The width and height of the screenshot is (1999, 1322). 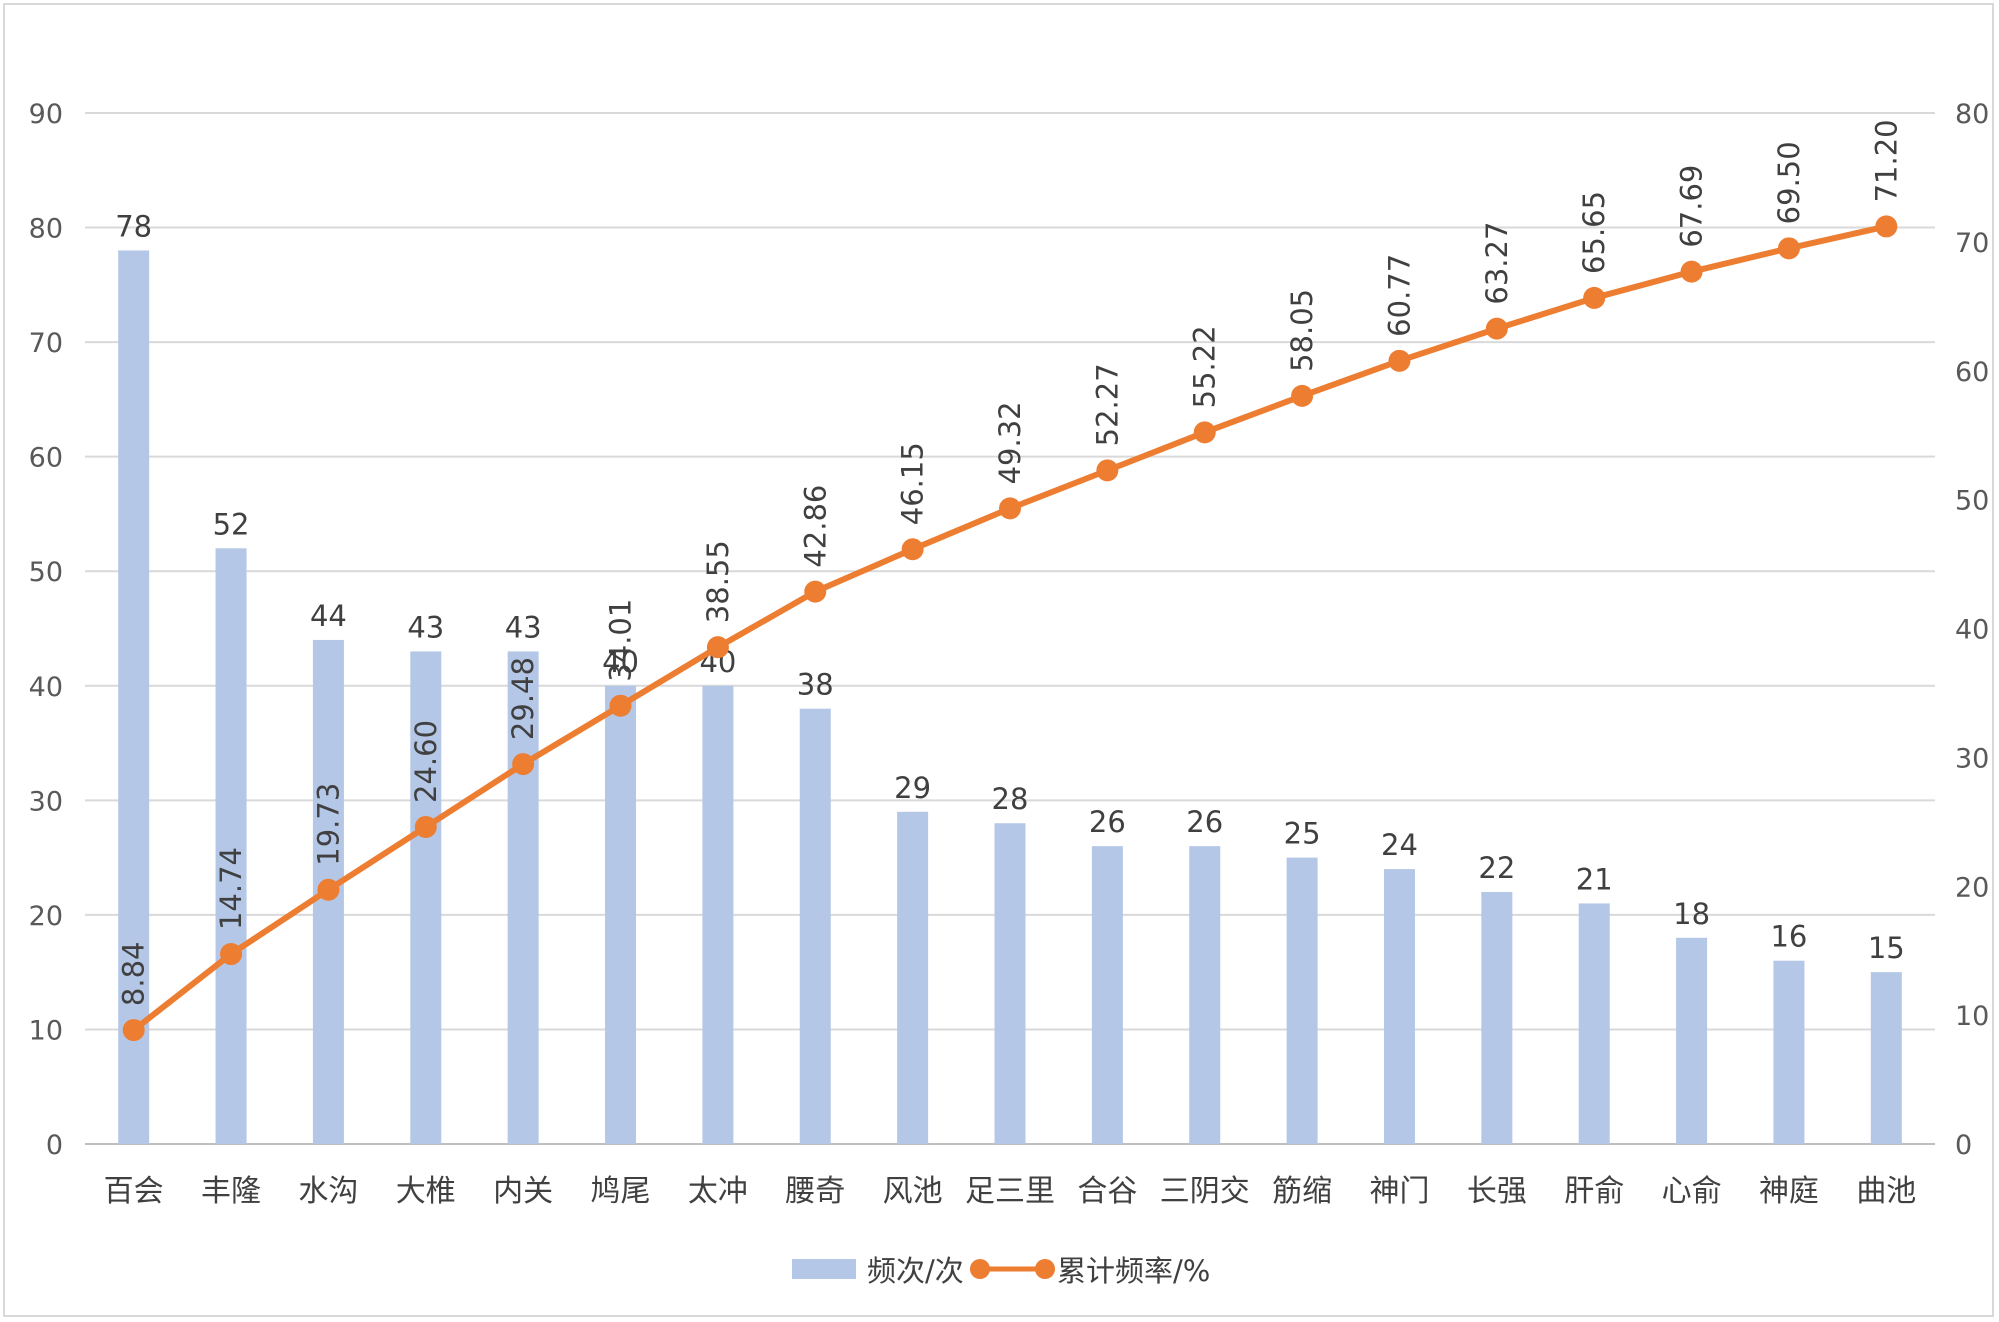 I want to click on left-axis-tick: 30, so click(x=46, y=801).